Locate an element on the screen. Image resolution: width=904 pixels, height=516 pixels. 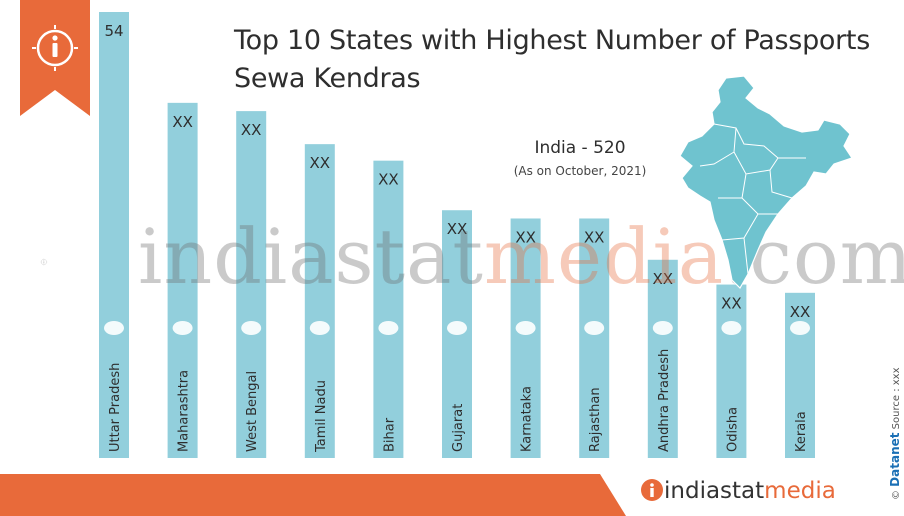
data-label-maharashtra: XX is located at coordinates (182, 122).